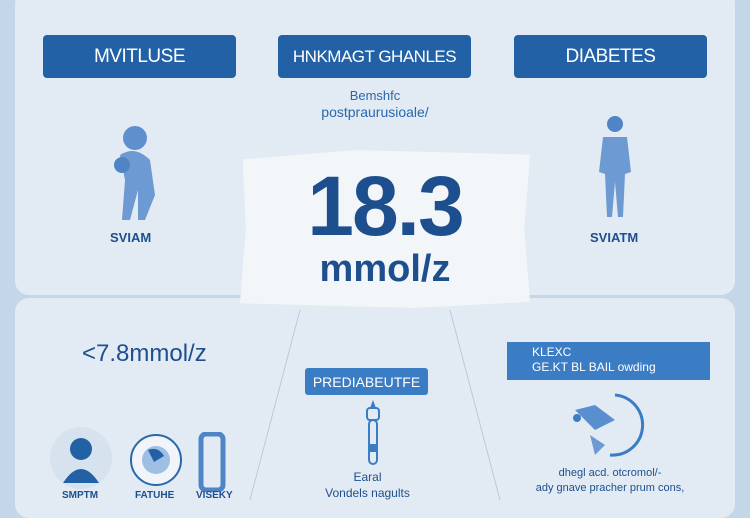 Image resolution: width=750 pixels, height=518 pixels. Describe the element at coordinates (615, 166) in the screenshot. I see `person-right-icon` at that location.